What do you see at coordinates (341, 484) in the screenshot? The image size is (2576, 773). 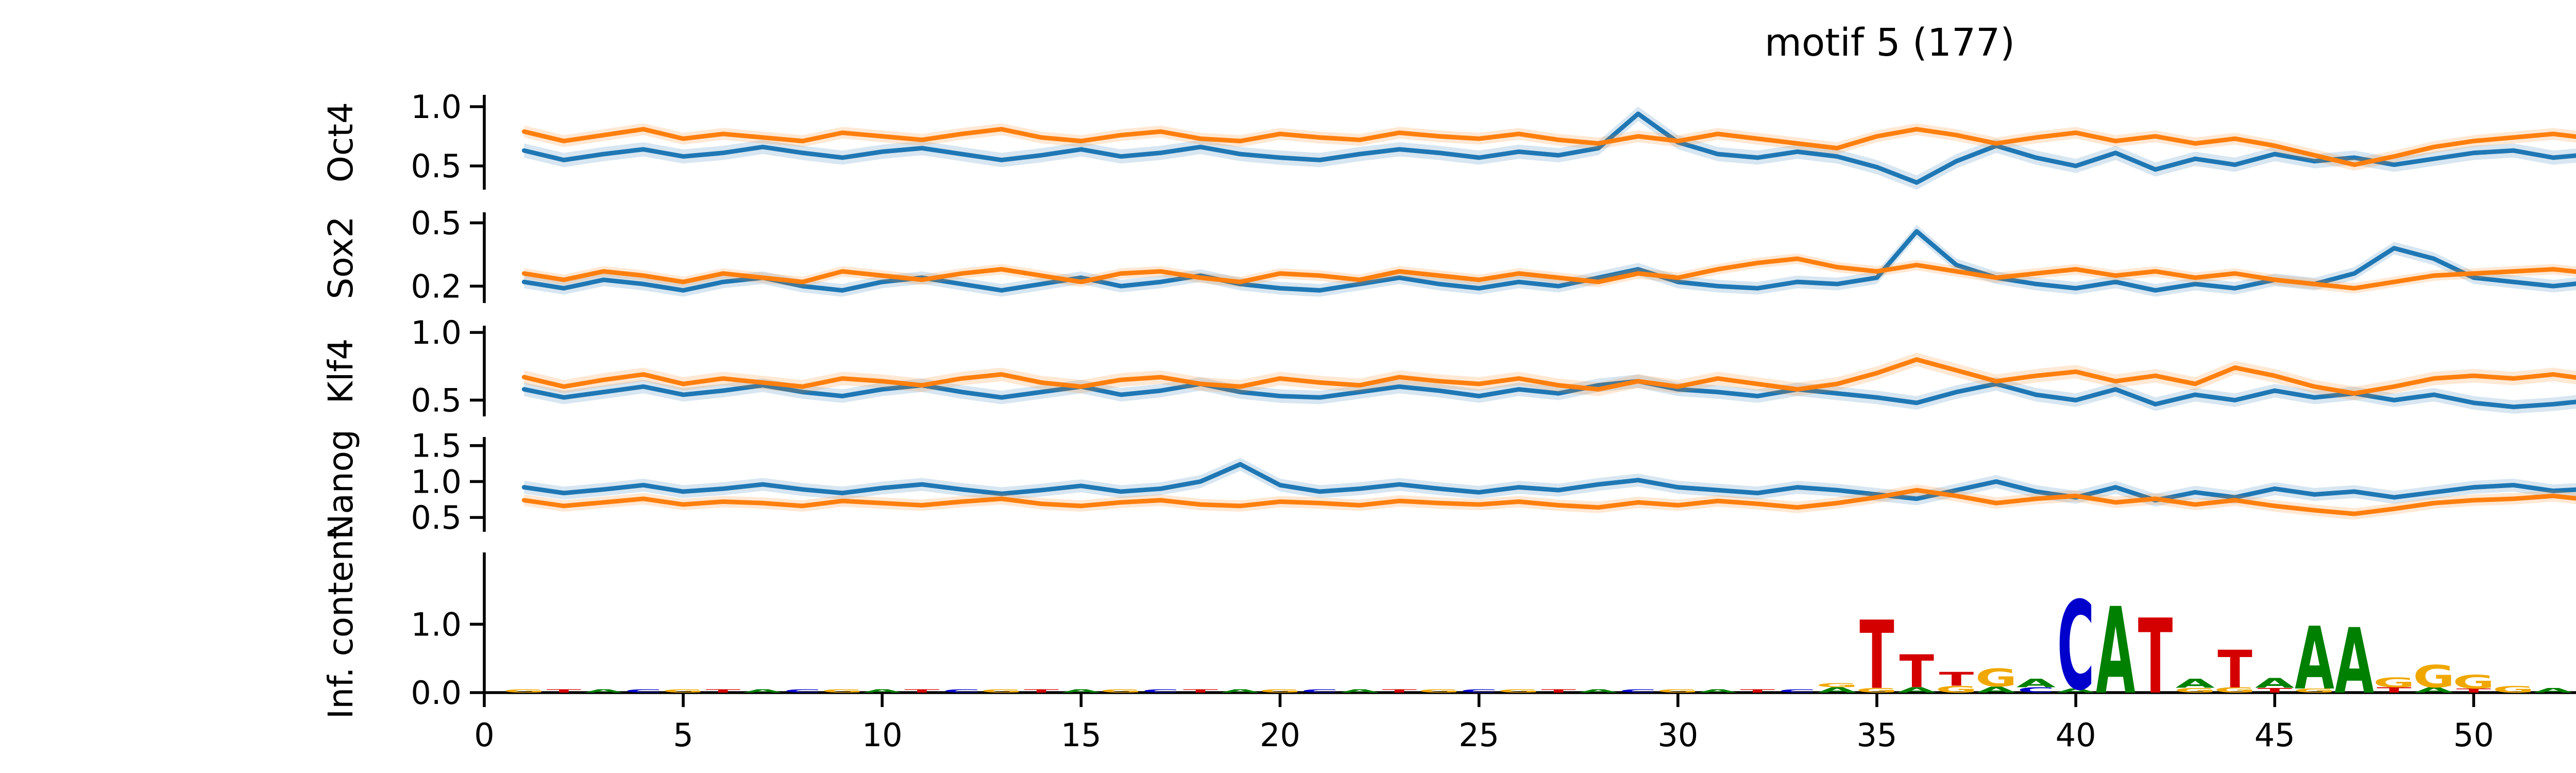 I see `y-axis-label: Nanog` at bounding box center [341, 484].